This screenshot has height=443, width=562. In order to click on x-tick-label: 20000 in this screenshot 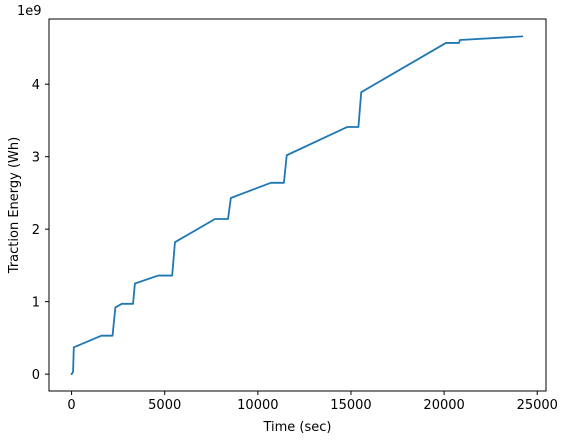, I will do `click(443, 405)`.